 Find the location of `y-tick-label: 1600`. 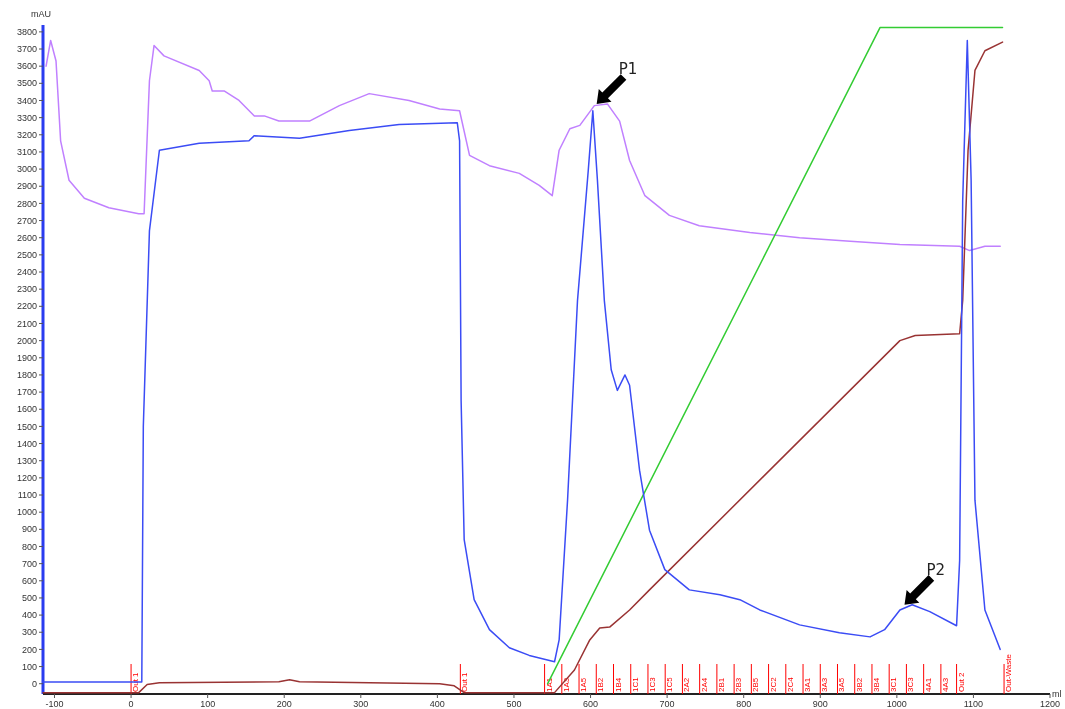

y-tick-label: 1600 is located at coordinates (26, 409).